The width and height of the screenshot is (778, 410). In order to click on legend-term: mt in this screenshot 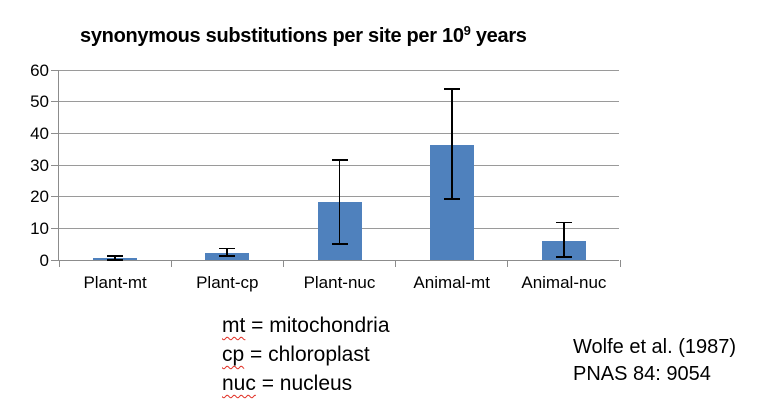, I will do `click(234, 325)`.